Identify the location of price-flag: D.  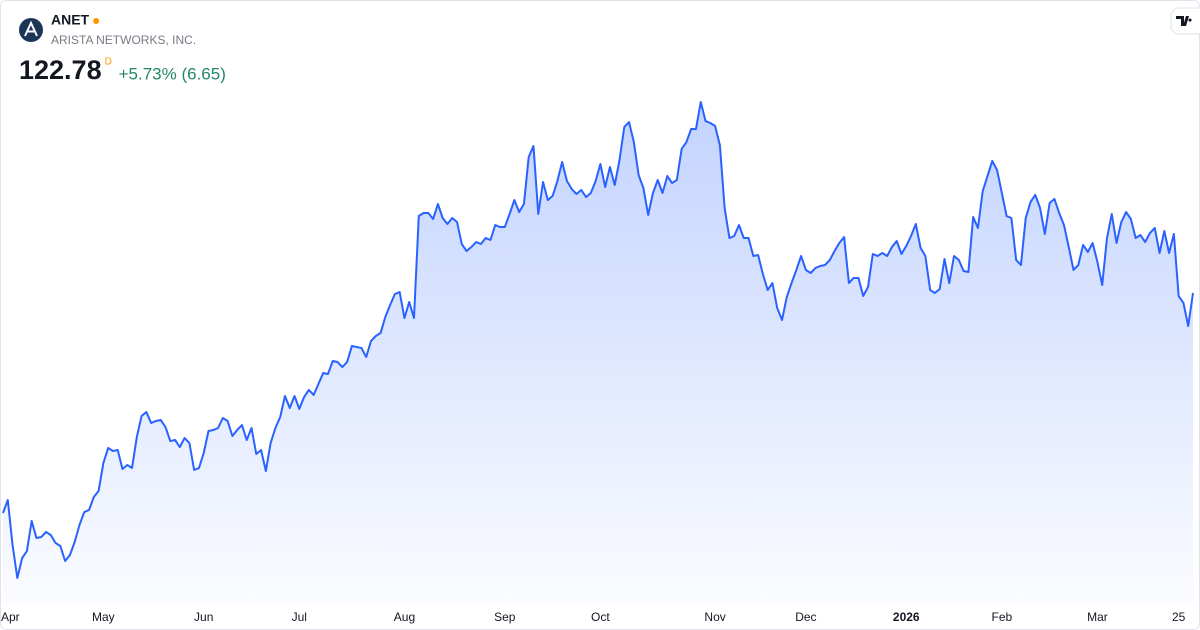
(108, 62).